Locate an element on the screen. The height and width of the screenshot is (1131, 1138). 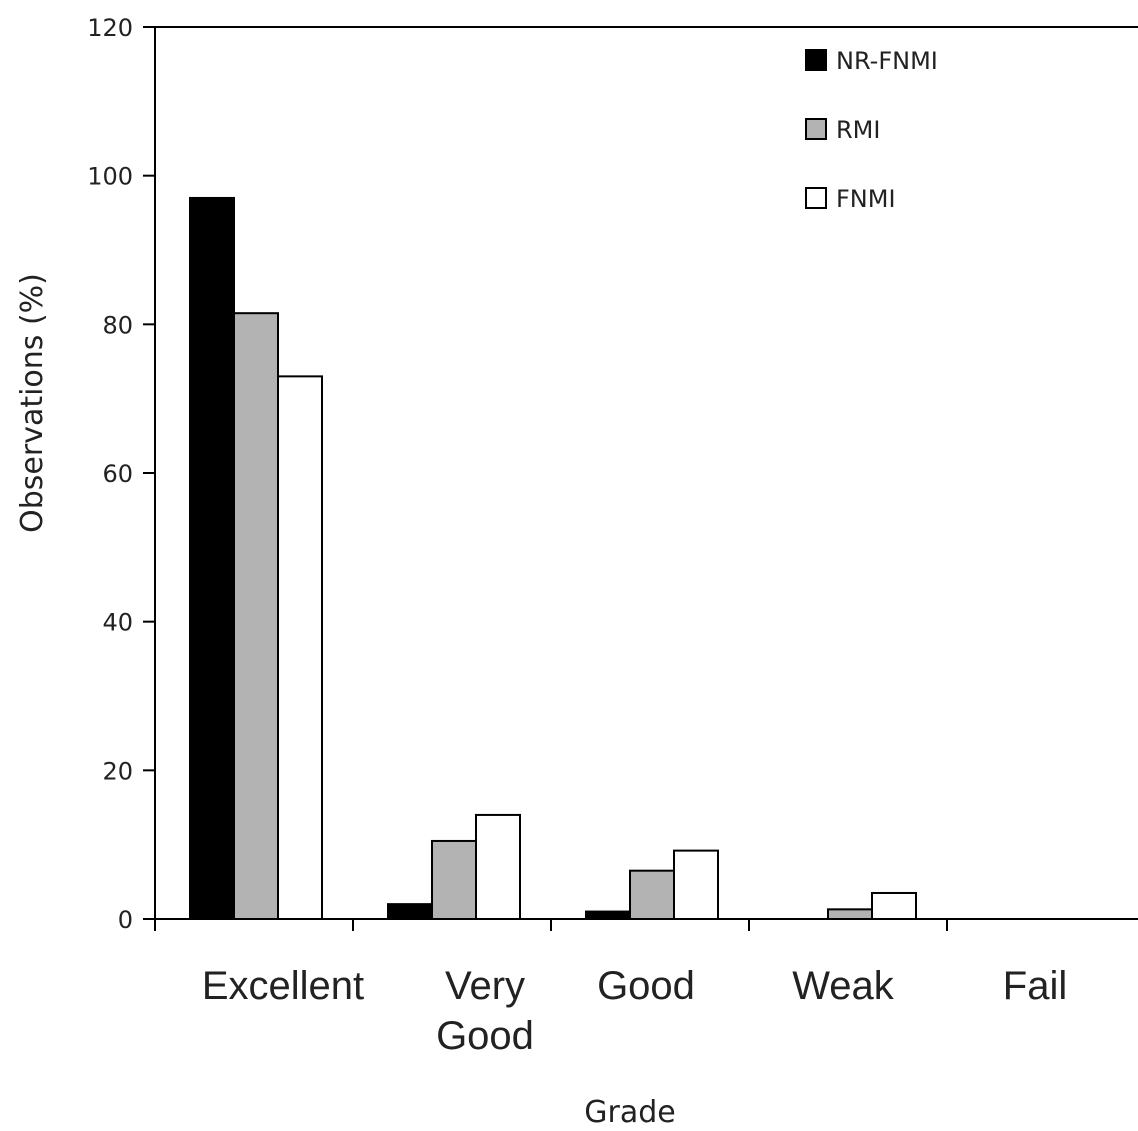
y-tick-label: 0 is located at coordinates (125, 920).